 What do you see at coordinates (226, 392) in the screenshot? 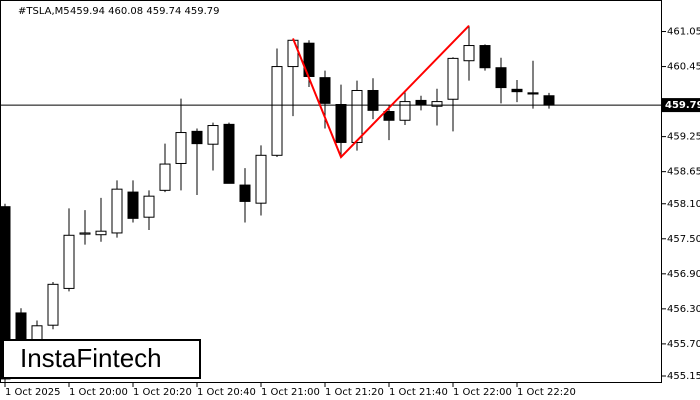
I see `x-tick-label: 1 Oct 20:40` at bounding box center [226, 392].